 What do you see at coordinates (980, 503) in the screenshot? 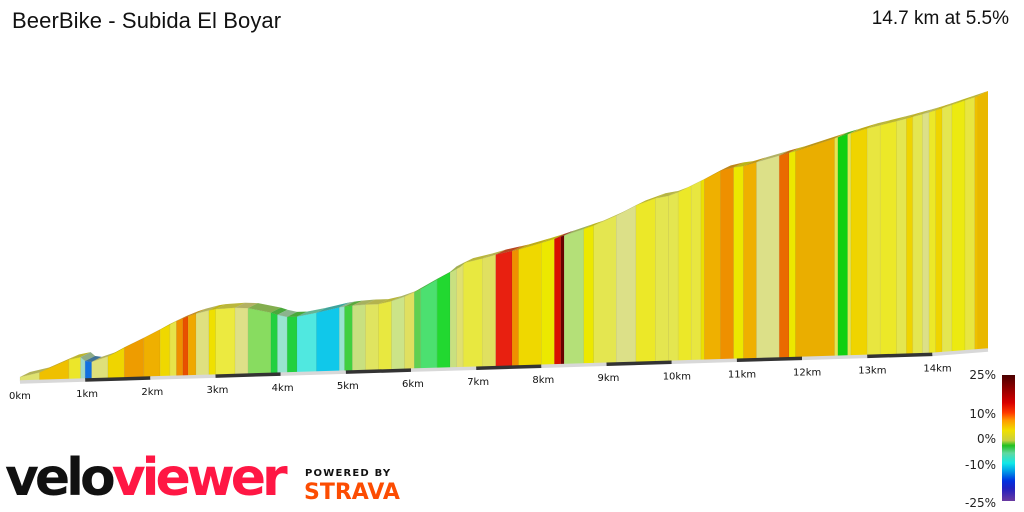
I see `legend-label-min: -25%` at bounding box center [980, 503].